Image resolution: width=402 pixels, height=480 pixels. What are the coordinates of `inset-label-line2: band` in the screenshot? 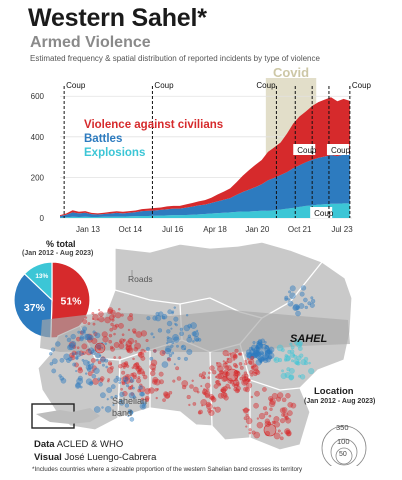 It's located at (122, 413).